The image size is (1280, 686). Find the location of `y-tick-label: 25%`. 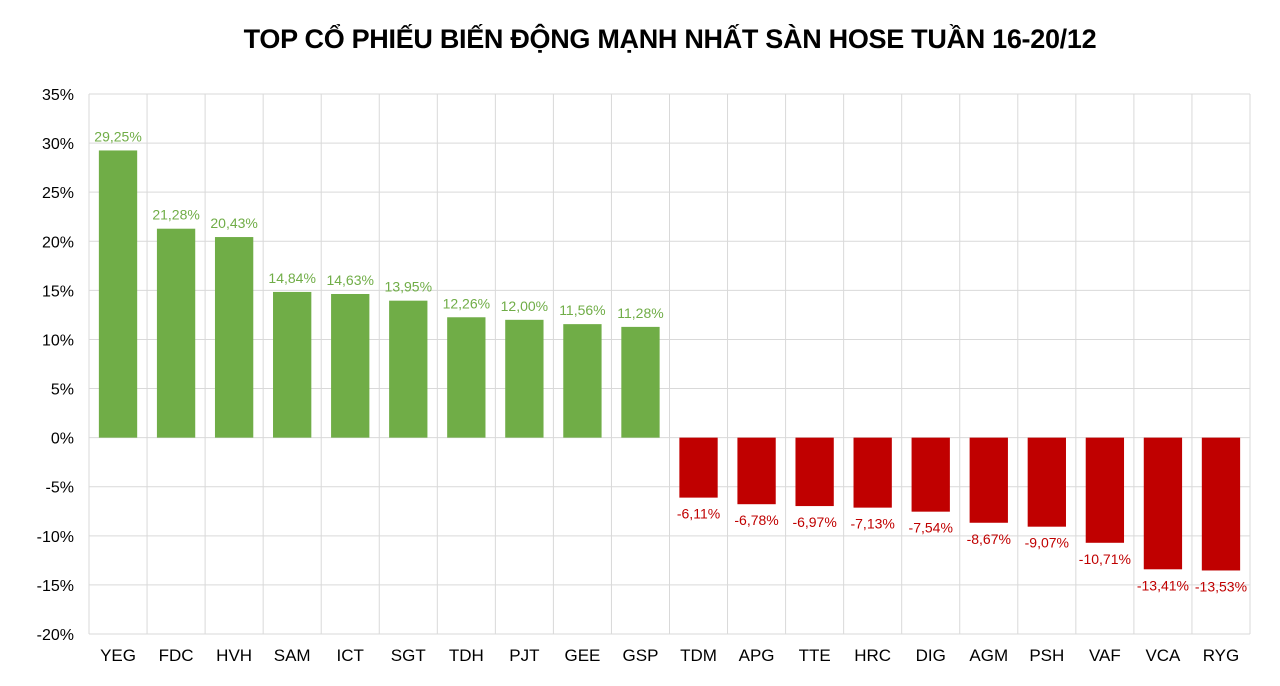

y-tick-label: 25% is located at coordinates (58, 193).